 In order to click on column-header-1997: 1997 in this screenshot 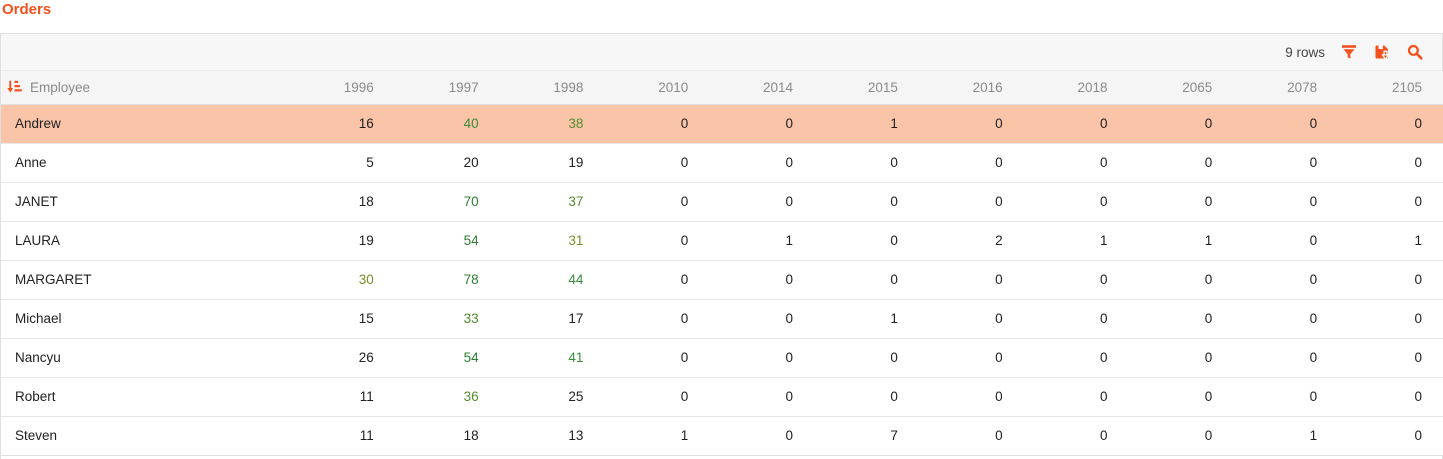, I will do `click(448, 88)`.